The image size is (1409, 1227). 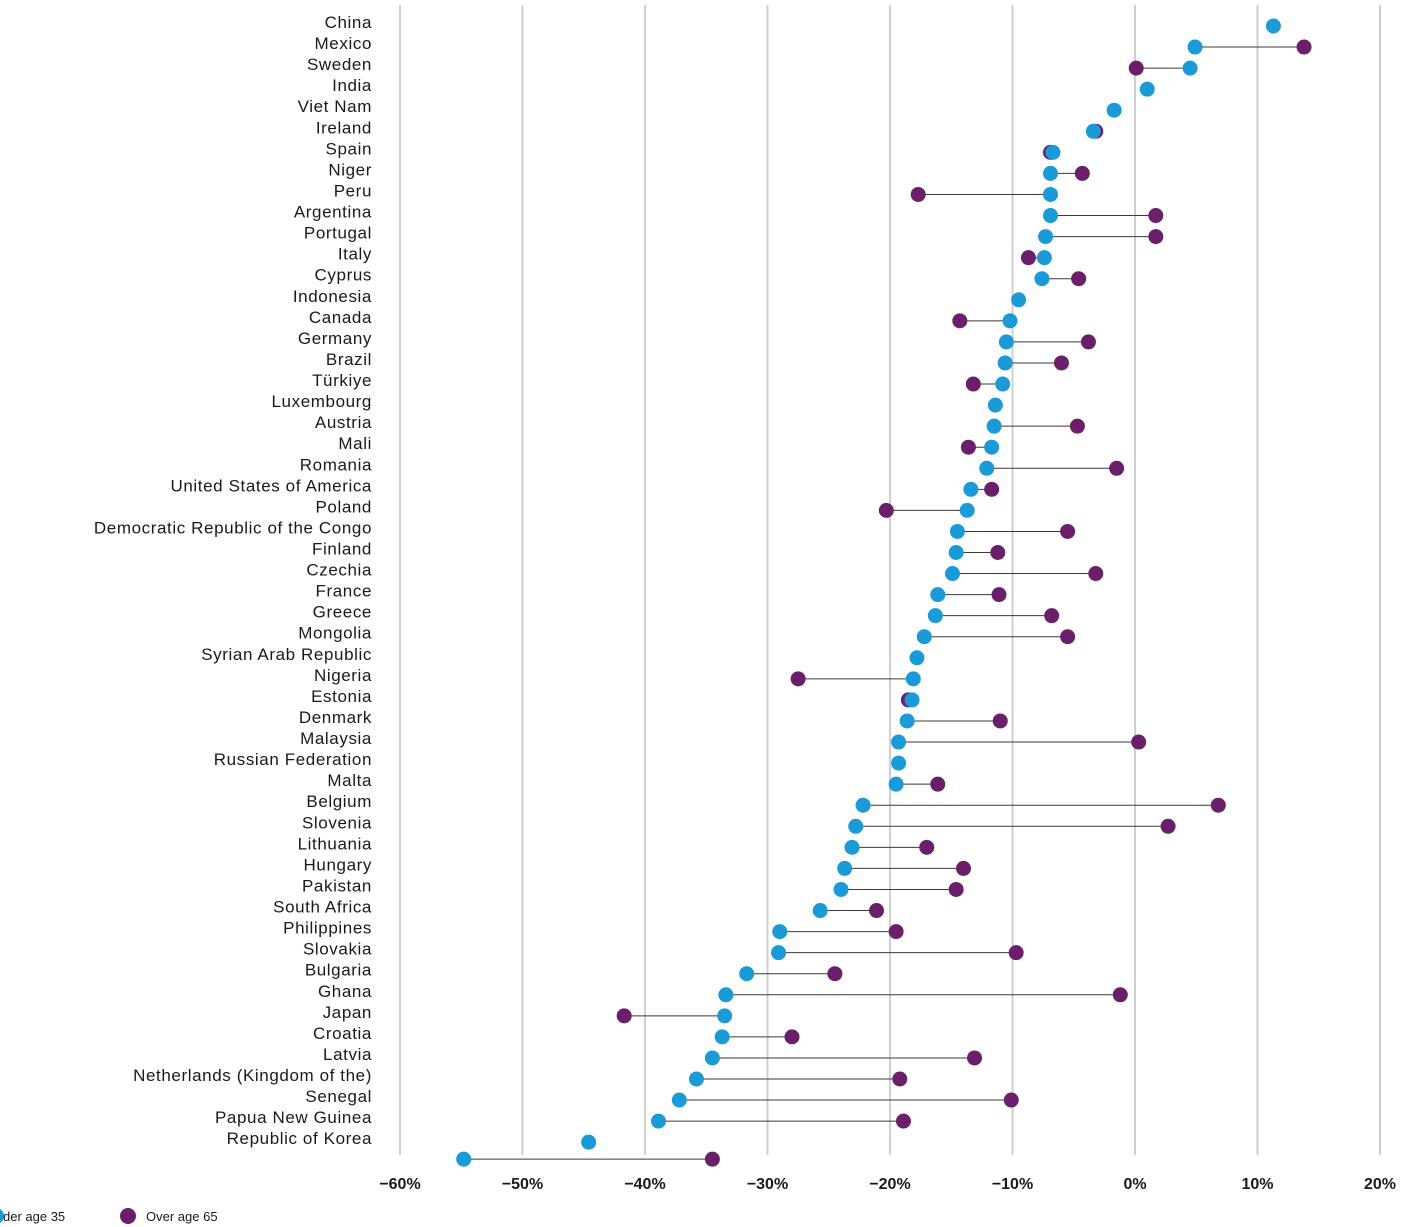 I want to click on country-label: Mexico, so click(x=343, y=43).